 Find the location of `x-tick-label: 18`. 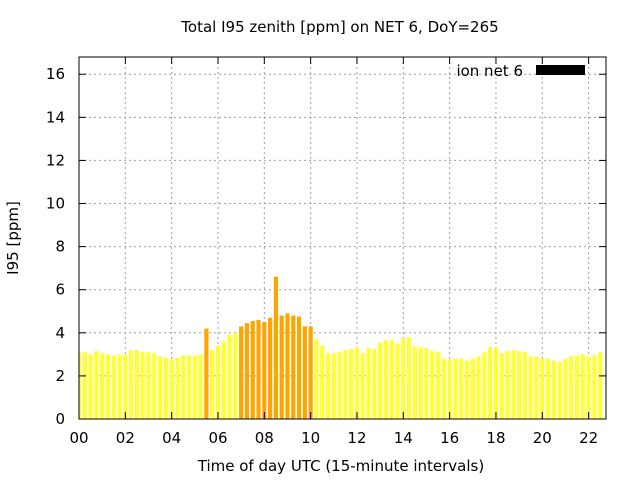

x-tick-label: 18 is located at coordinates (495, 438).